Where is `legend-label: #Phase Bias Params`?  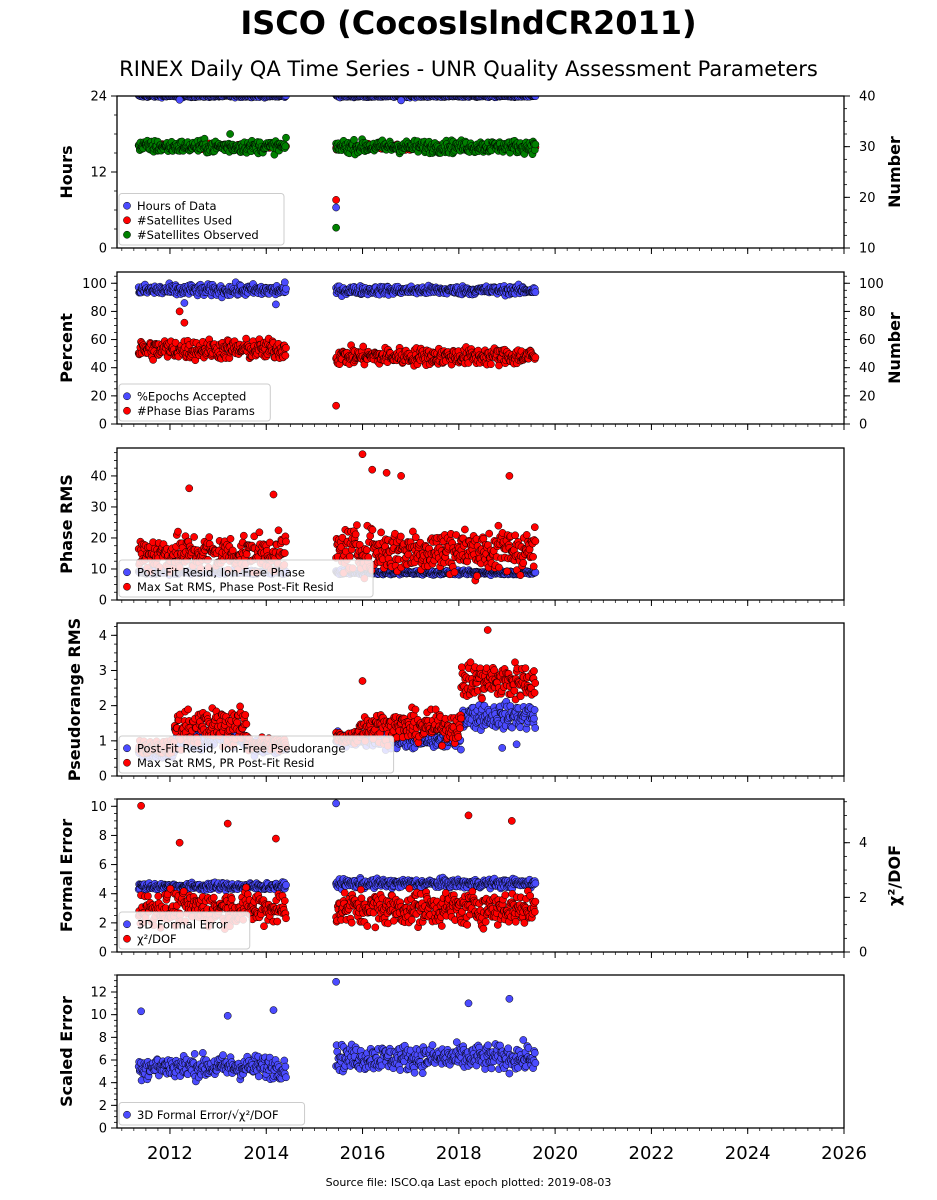
legend-label: #Phase Bias Params is located at coordinates (196, 411).